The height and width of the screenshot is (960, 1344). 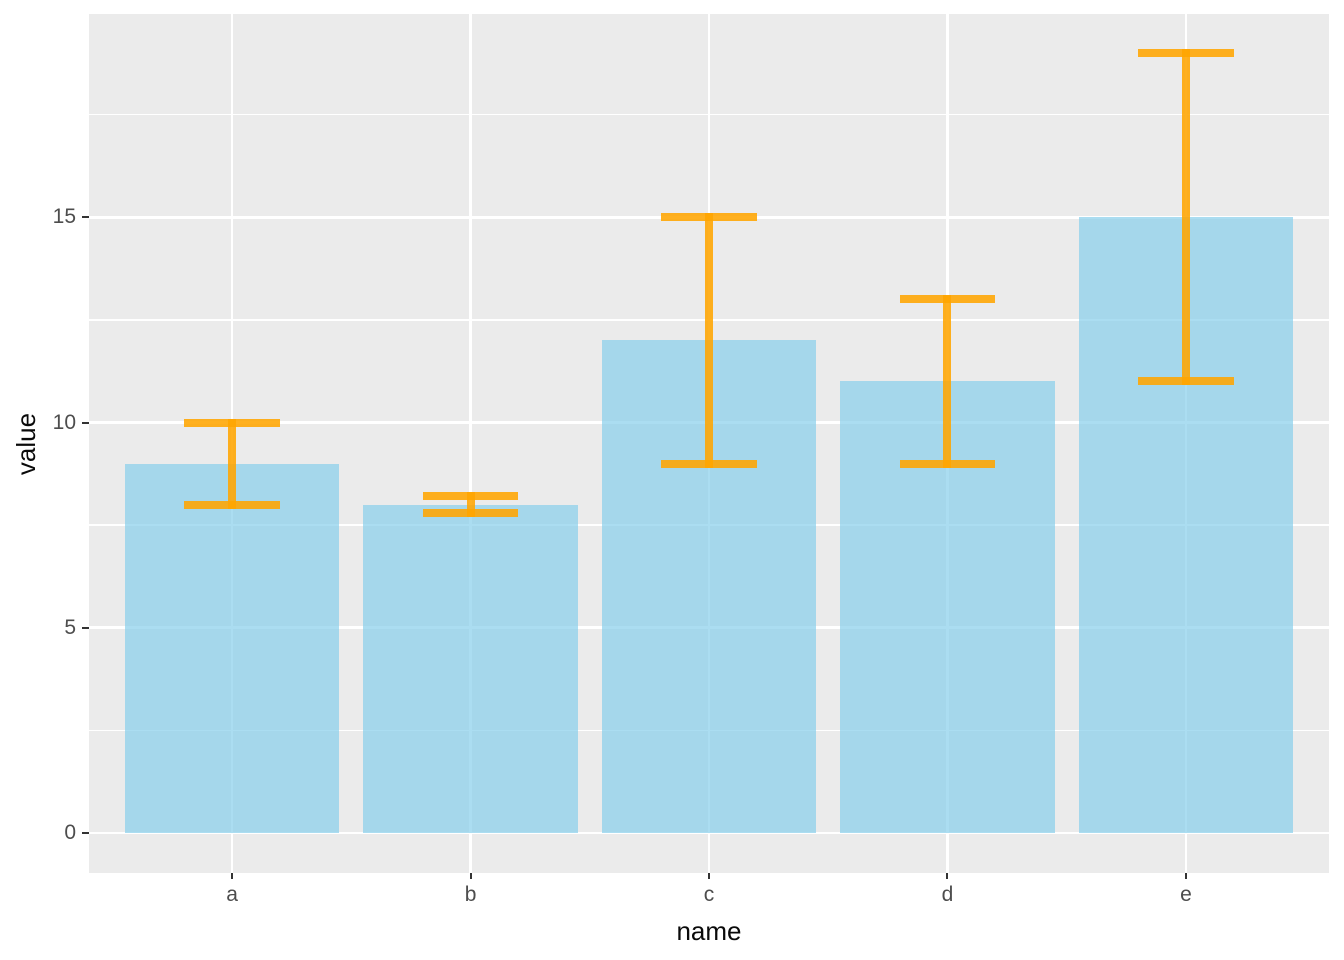 What do you see at coordinates (947, 381) in the screenshot?
I see `errorbar-d-line` at bounding box center [947, 381].